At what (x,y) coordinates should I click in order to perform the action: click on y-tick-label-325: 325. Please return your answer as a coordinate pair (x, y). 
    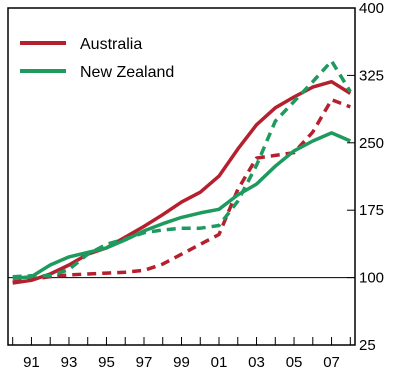
    Looking at the image, I should click on (371, 75).